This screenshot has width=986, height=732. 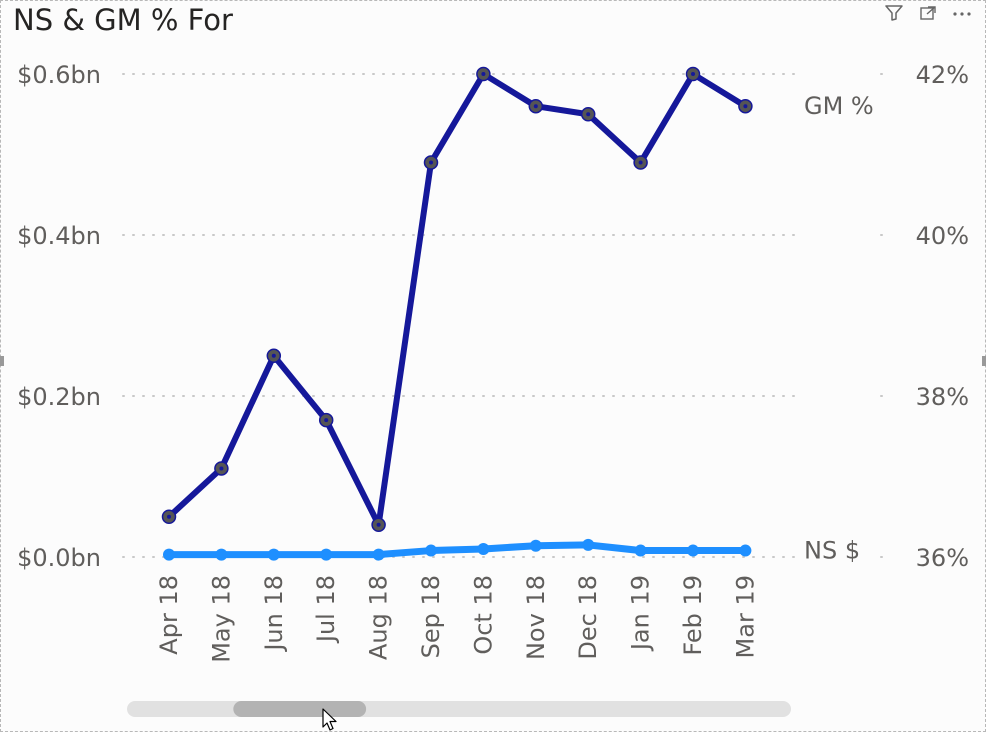 I want to click on x-tick-label: Jun 18, so click(x=274, y=614).